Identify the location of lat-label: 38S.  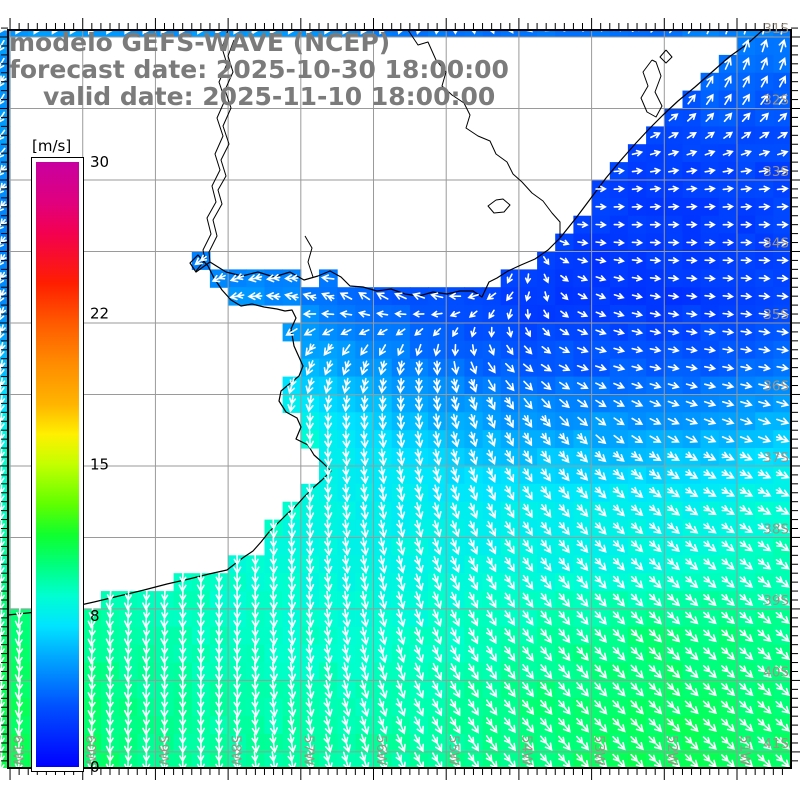
(776, 529).